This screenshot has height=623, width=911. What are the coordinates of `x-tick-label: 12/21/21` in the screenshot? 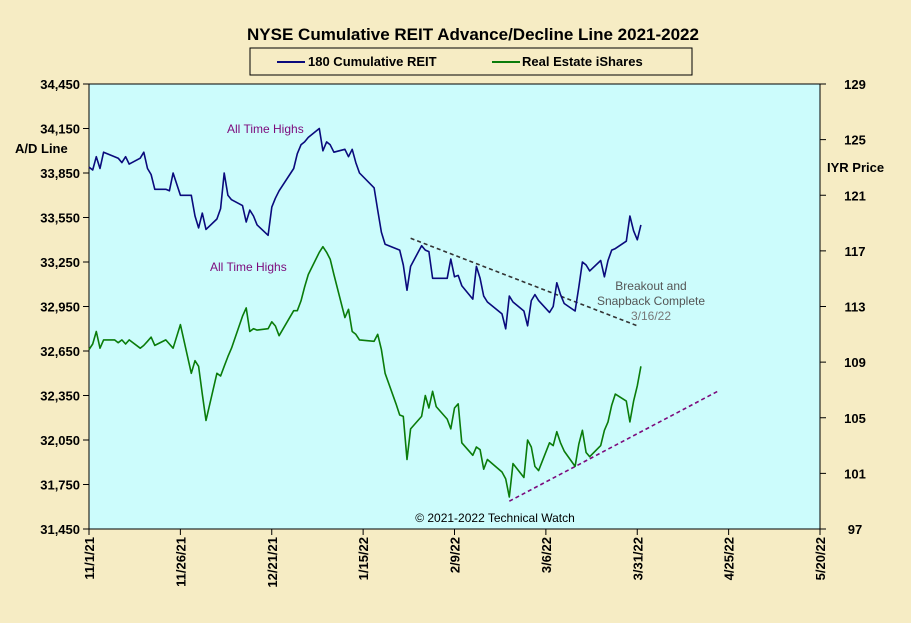 It's located at (272, 562).